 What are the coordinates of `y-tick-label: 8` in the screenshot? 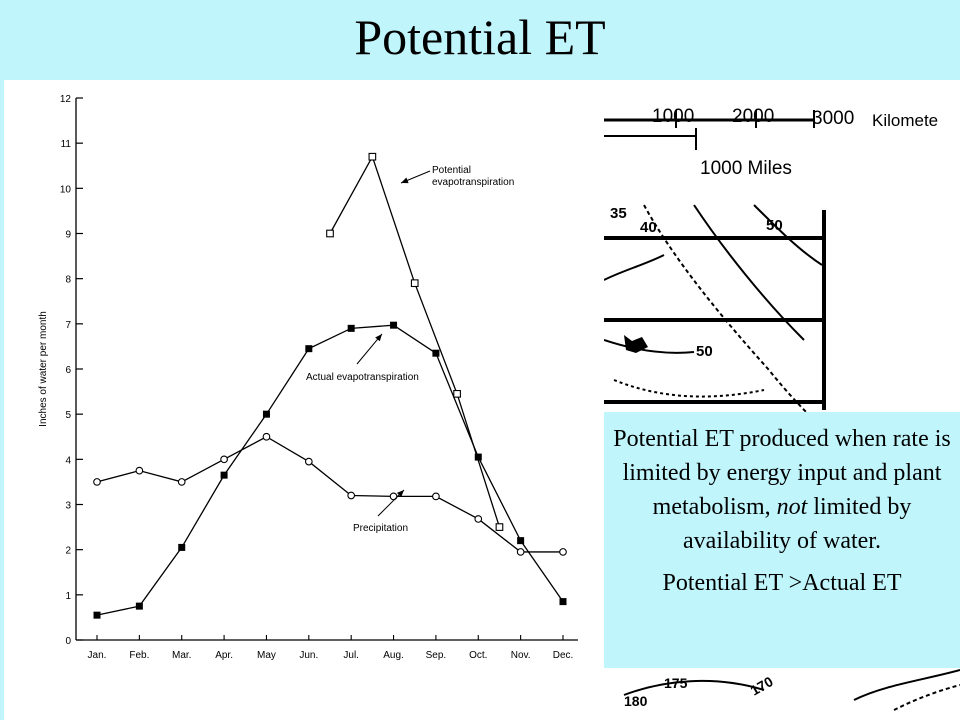 It's located at (68, 280).